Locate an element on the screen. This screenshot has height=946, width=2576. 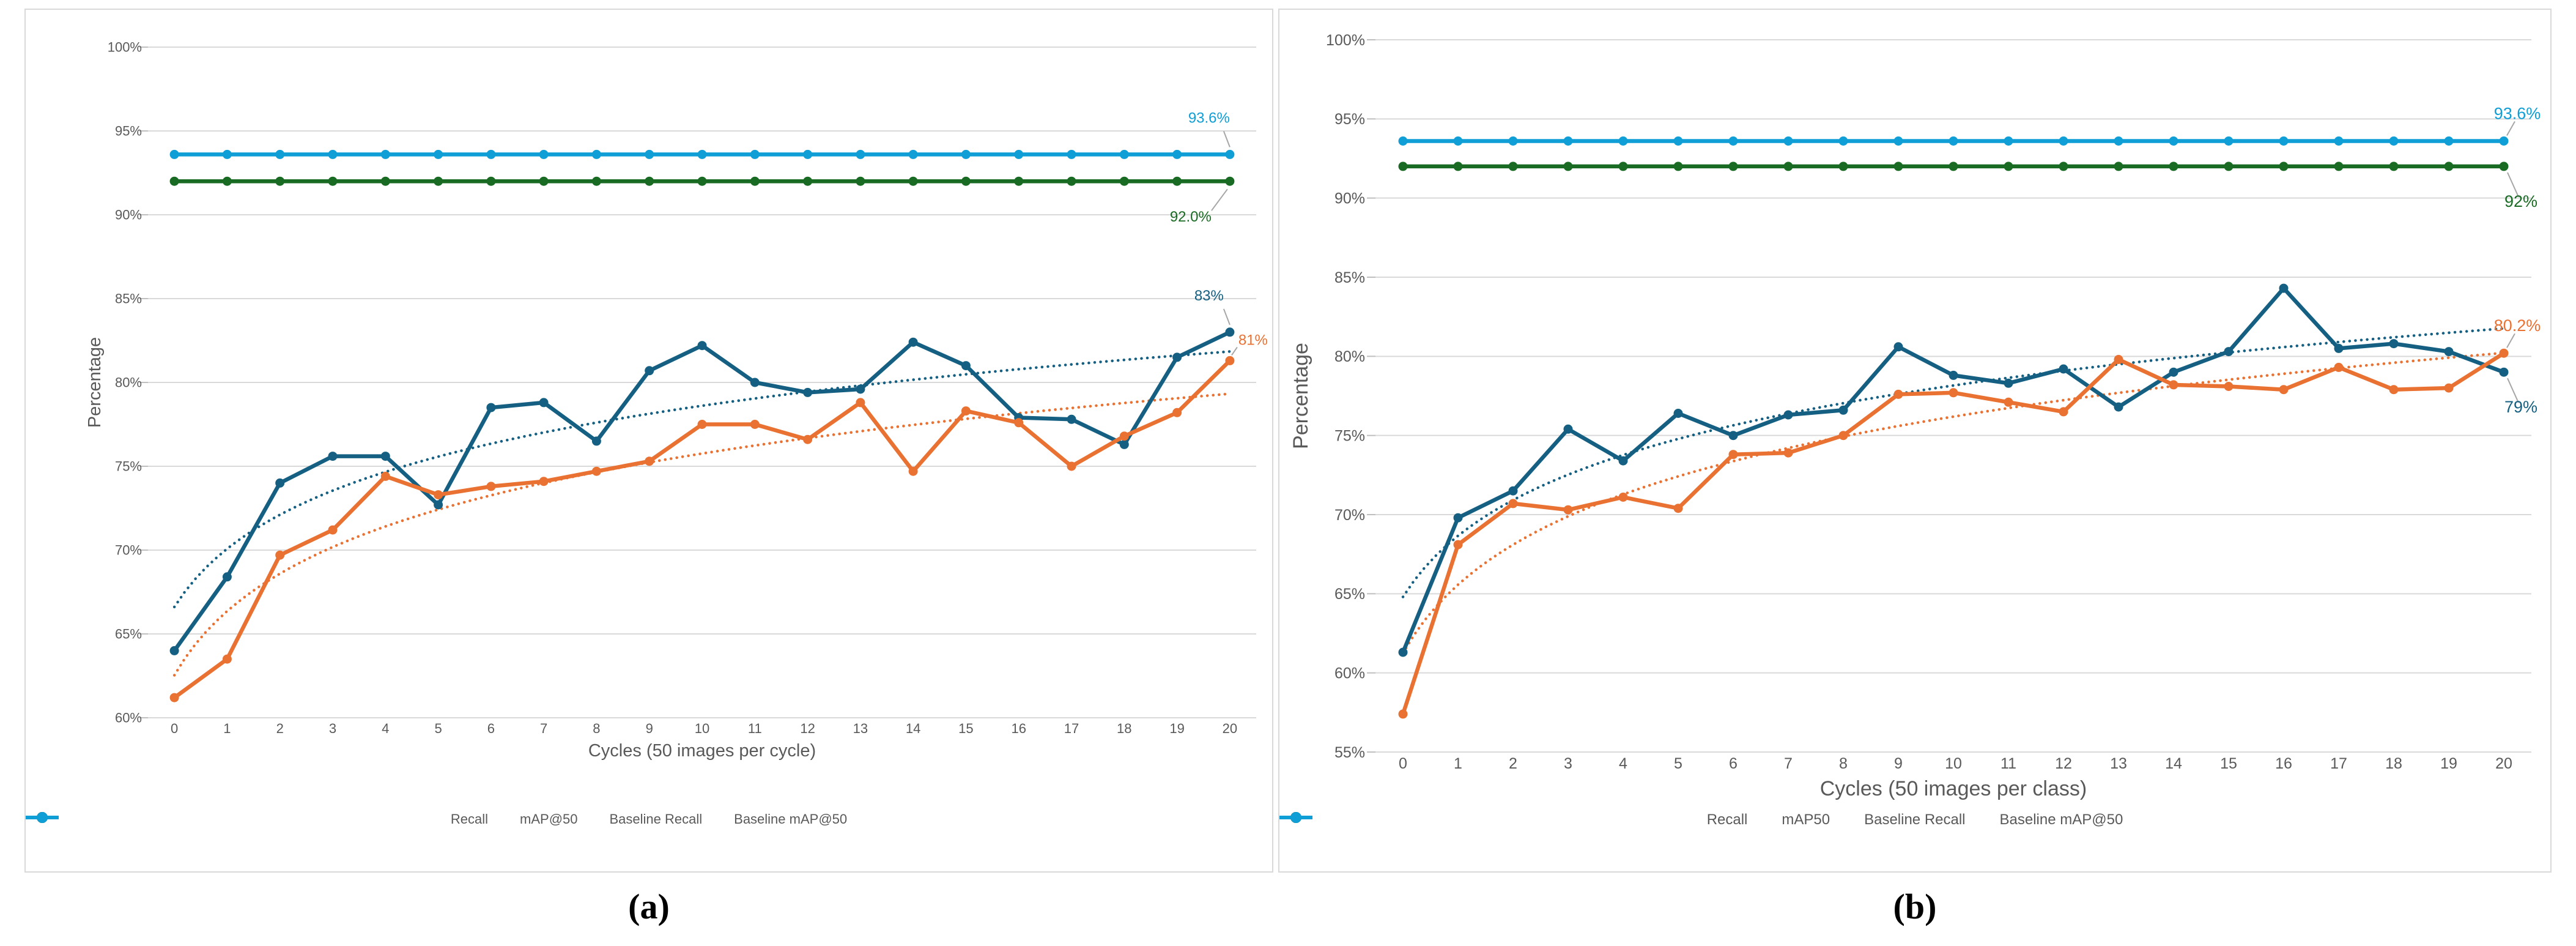
x-tick-label: 6 is located at coordinates (491, 729).